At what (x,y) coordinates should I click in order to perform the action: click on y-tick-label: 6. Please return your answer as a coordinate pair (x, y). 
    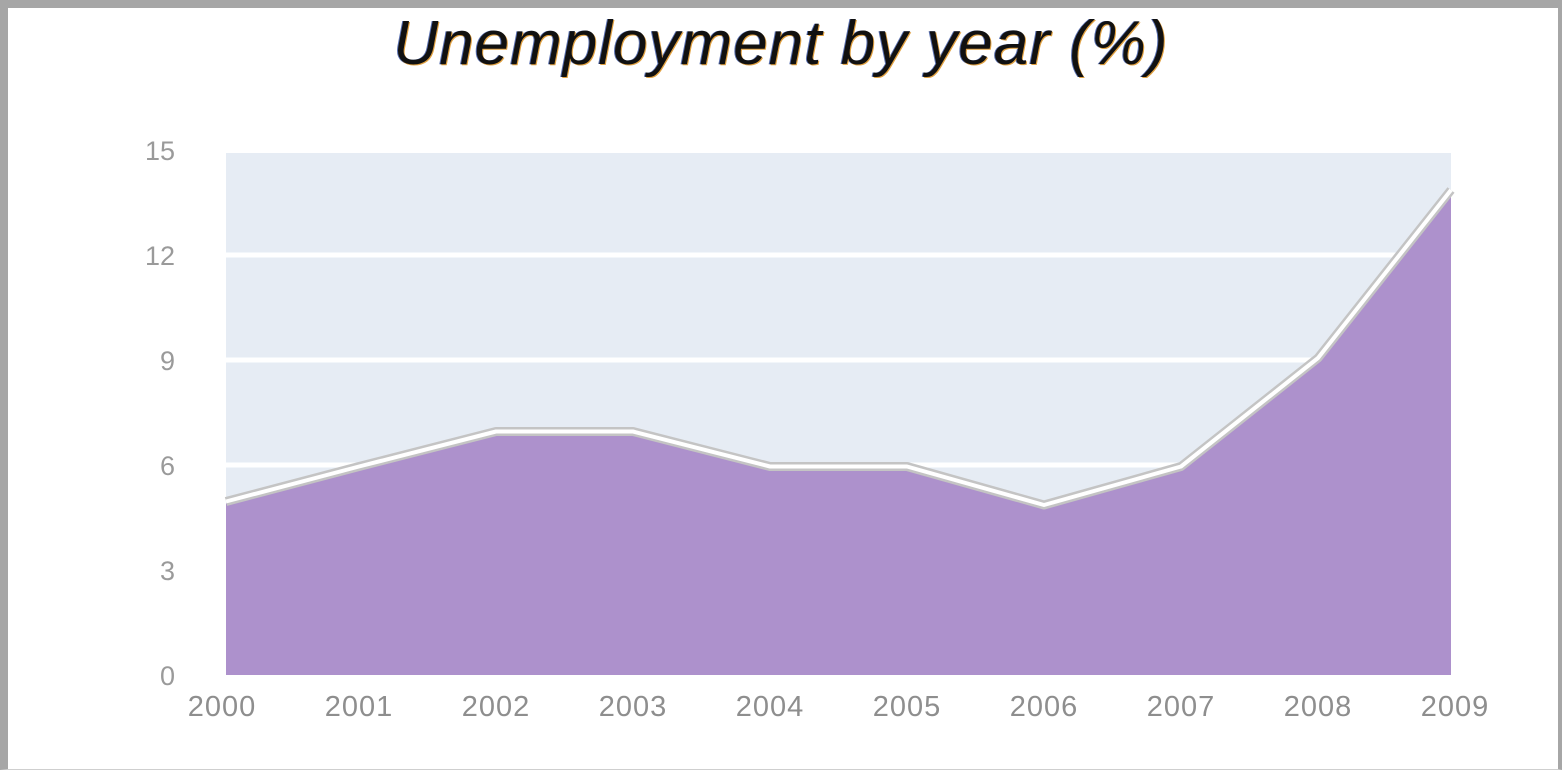
    Looking at the image, I should click on (167, 466).